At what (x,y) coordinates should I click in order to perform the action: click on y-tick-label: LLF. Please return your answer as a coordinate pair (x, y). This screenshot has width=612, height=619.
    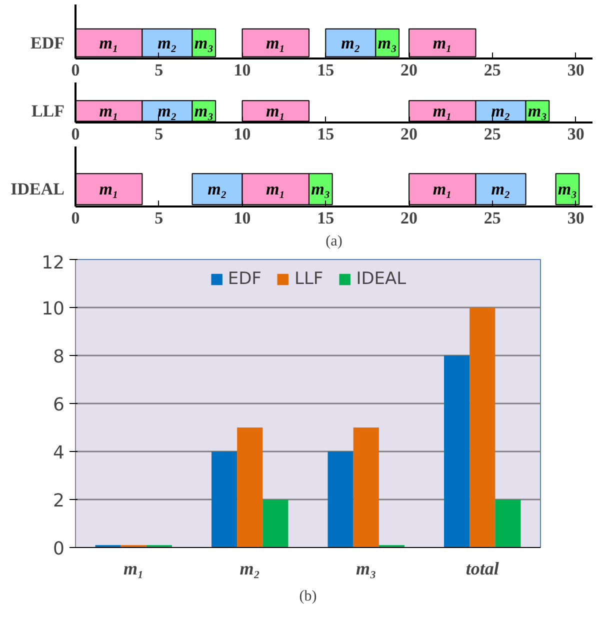
    Looking at the image, I should click on (47, 110).